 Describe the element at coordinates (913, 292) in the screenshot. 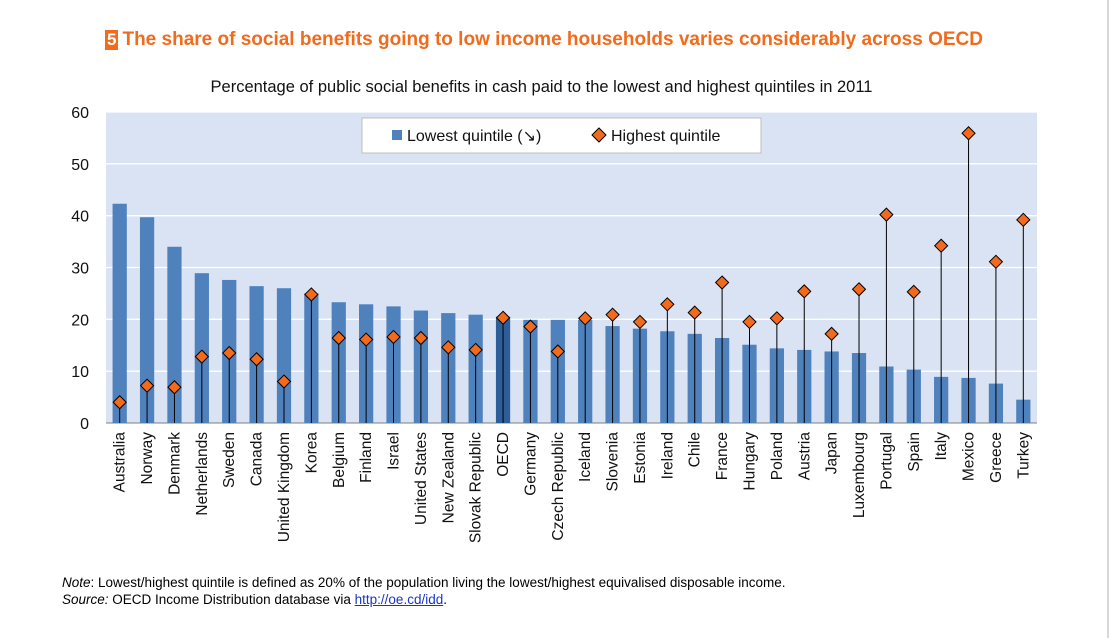

I see `marker-spain` at that location.